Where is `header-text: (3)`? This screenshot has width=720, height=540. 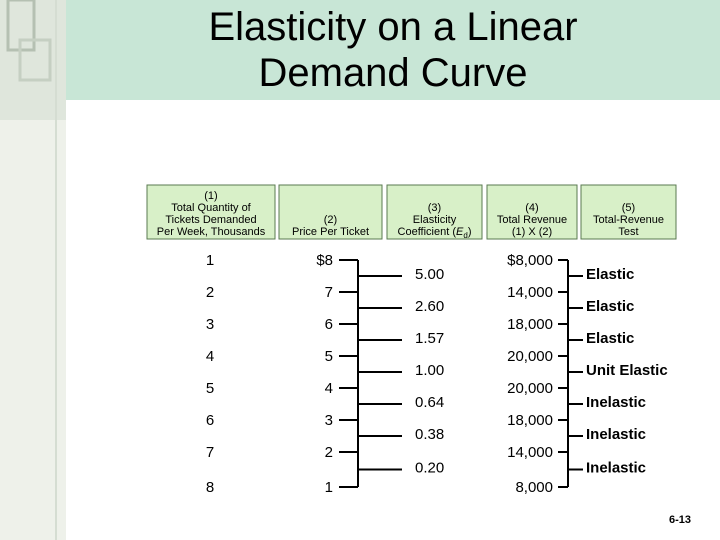 header-text: (3) is located at coordinates (434, 208).